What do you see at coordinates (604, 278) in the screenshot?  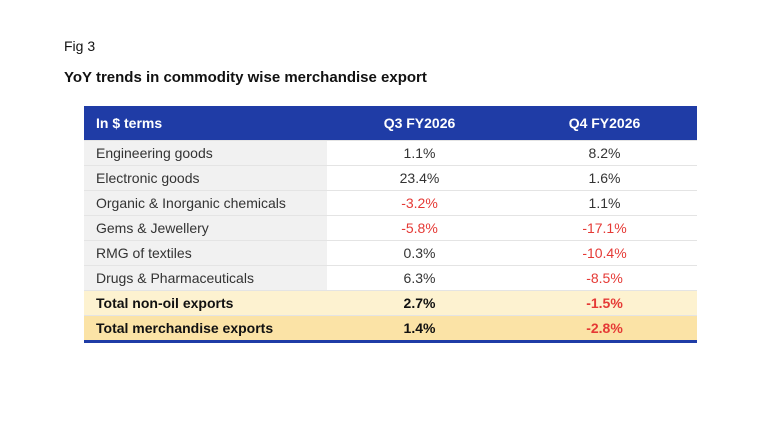 I see `cell: -8.5%` at bounding box center [604, 278].